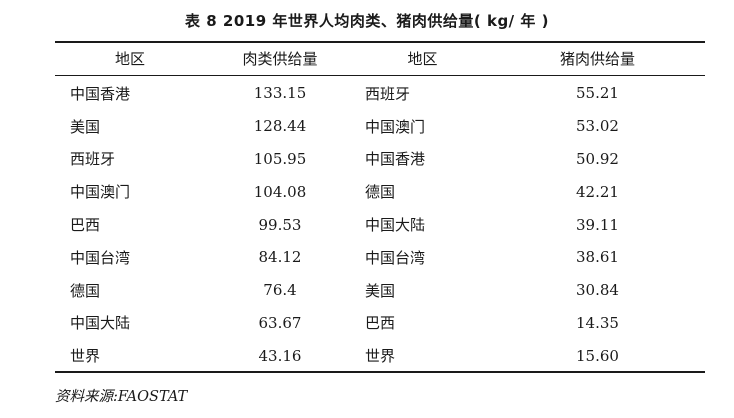 The width and height of the screenshot is (734, 418). Describe the element at coordinates (280, 158) in the screenshot. I see `cell-meat-supply: 105.95` at that location.